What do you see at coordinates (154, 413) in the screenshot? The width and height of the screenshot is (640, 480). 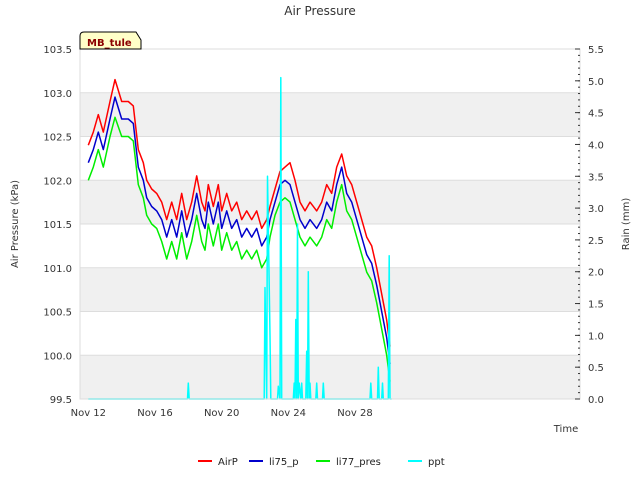 I see `x-tick-label: Nov 16` at bounding box center [154, 413].